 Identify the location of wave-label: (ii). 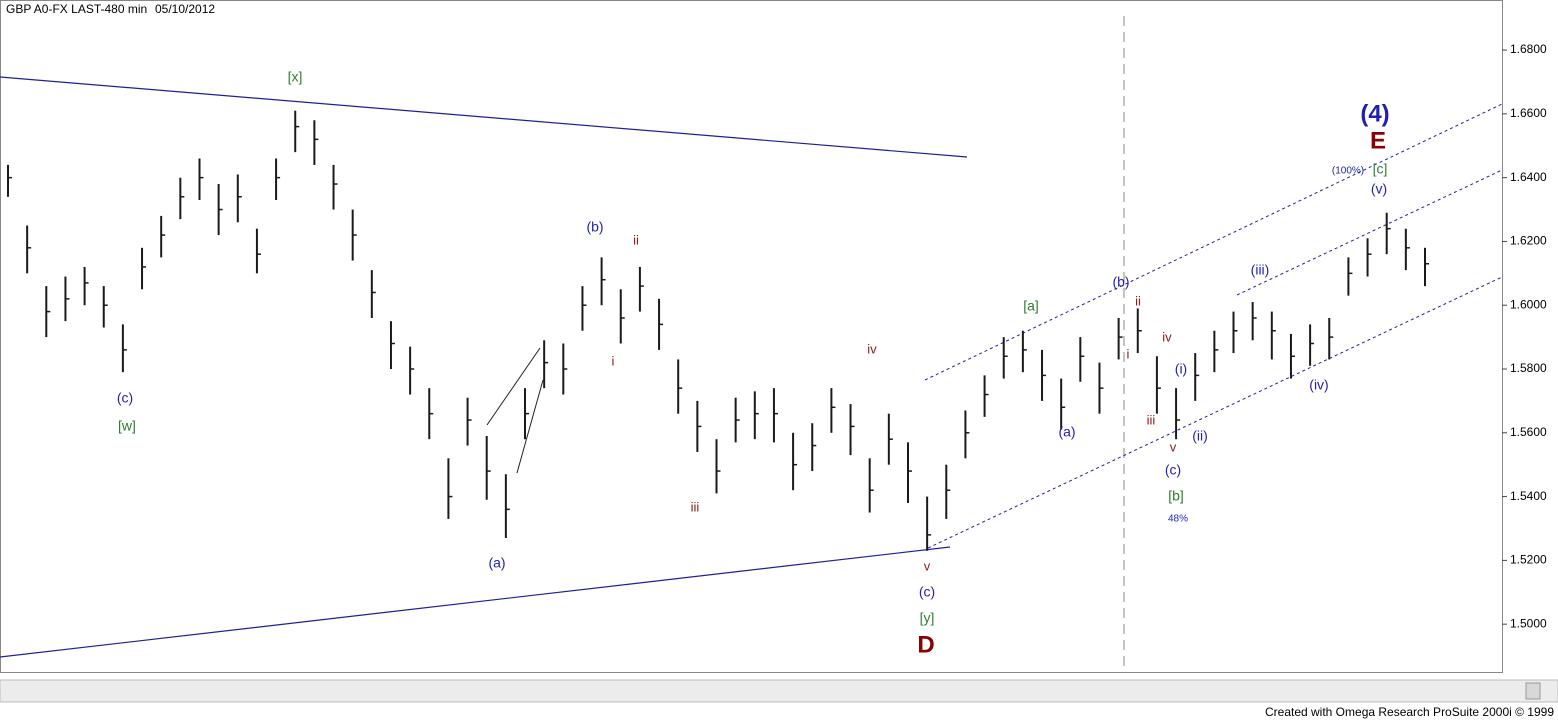
(1200, 436).